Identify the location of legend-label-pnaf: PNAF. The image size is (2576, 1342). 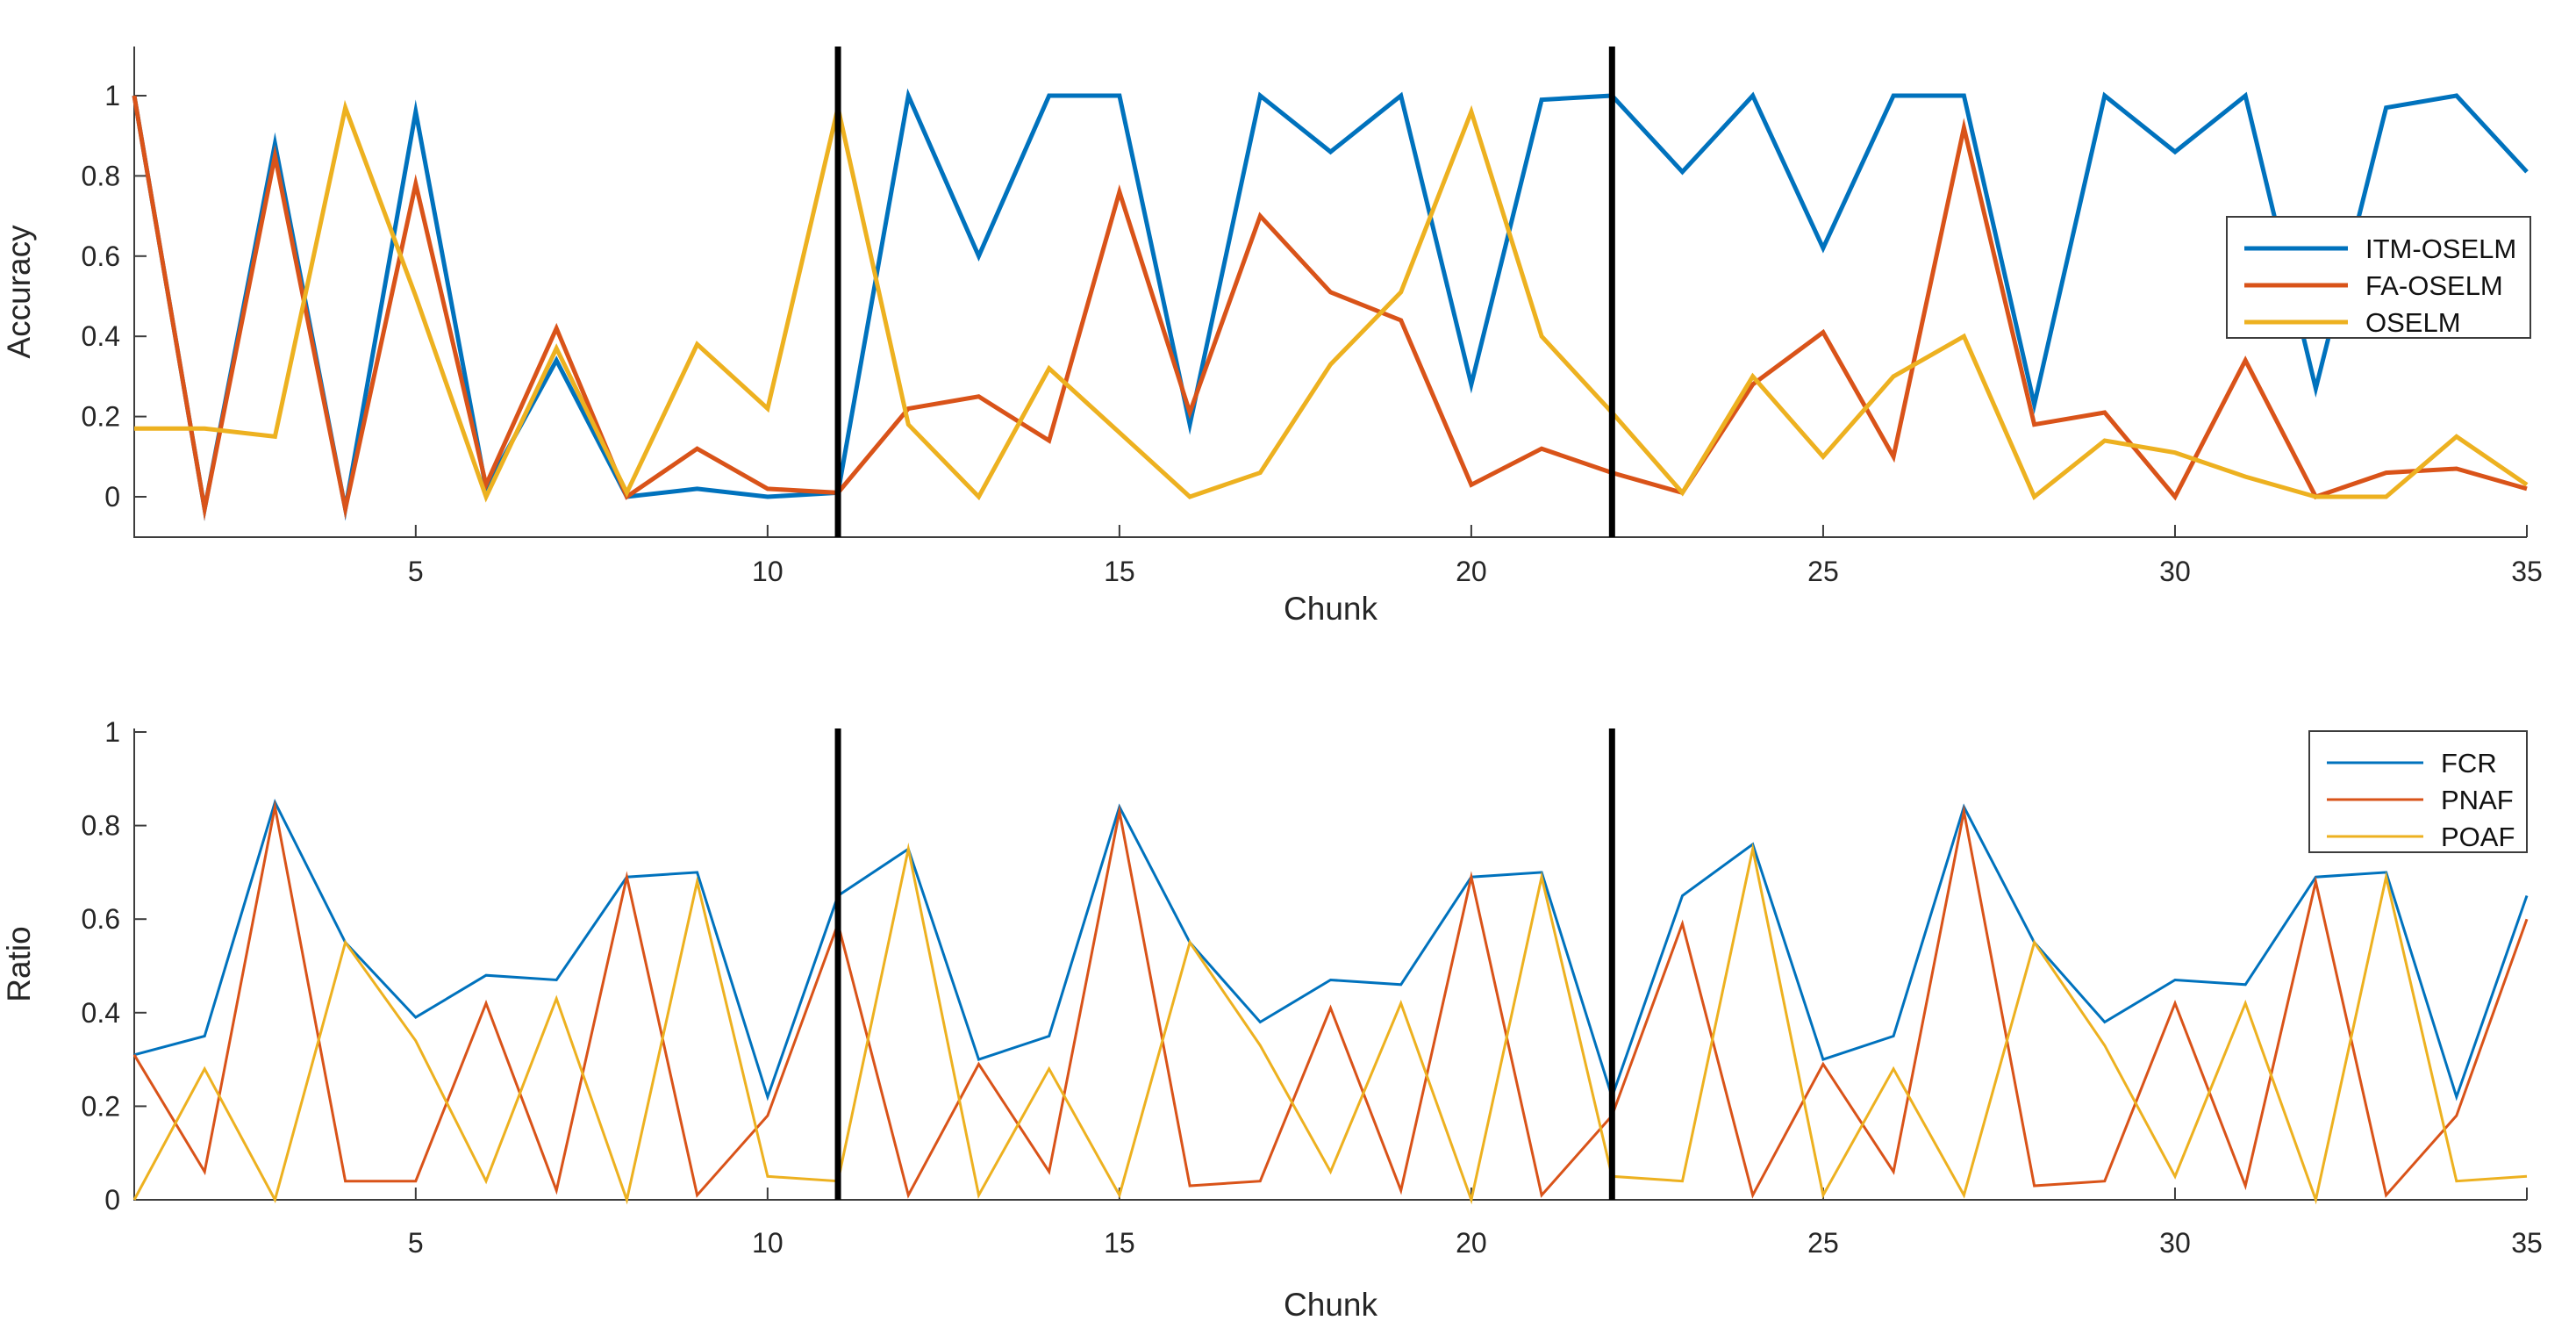
(2477, 800).